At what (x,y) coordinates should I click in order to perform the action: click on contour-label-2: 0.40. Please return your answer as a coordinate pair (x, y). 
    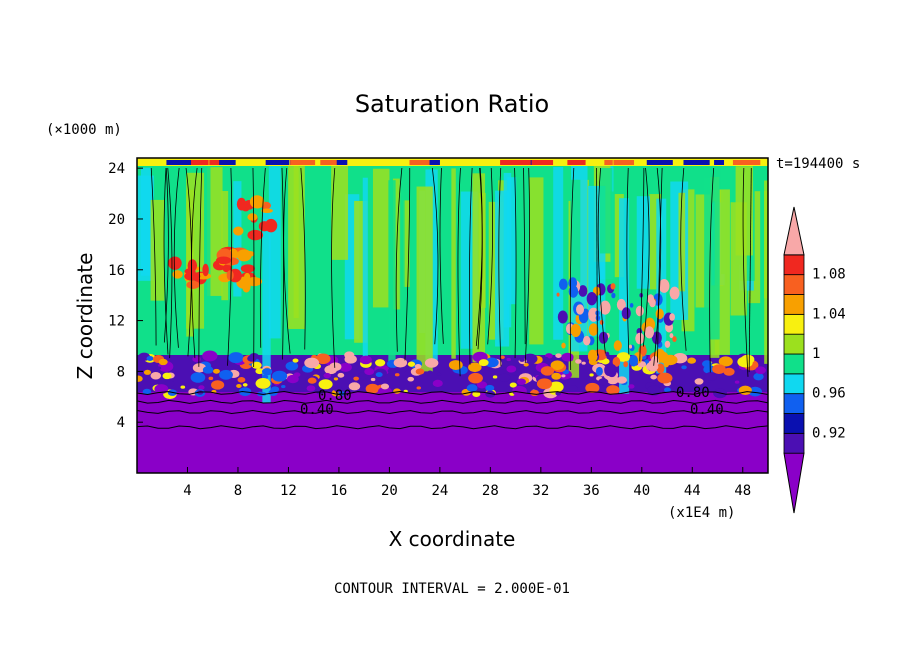
    Looking at the image, I should click on (317, 410).